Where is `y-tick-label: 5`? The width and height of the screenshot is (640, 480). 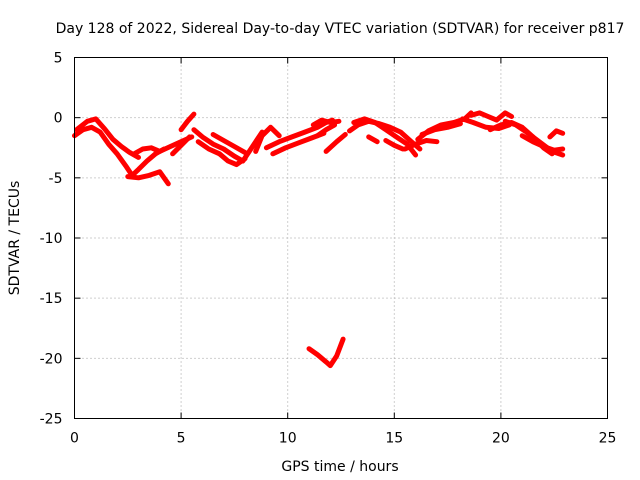
y-tick-label: 5 is located at coordinates (58, 59).